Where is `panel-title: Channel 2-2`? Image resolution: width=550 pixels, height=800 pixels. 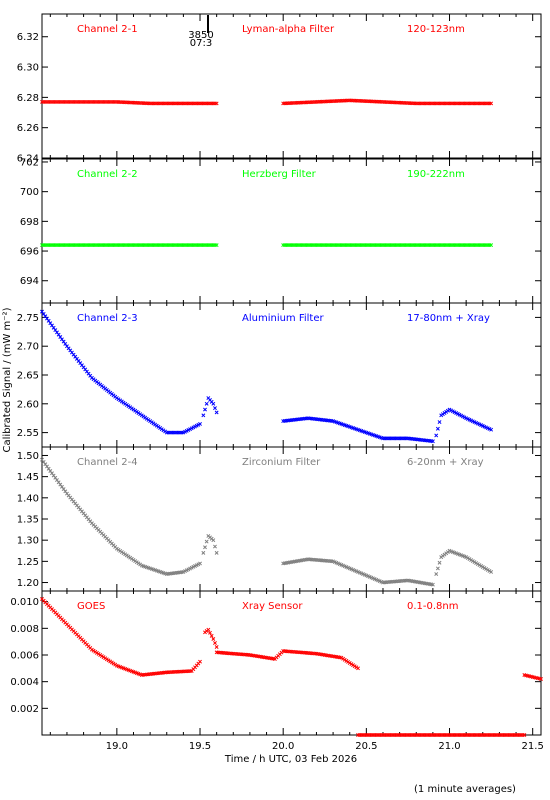
panel-title: Channel 2-2 is located at coordinates (107, 174).